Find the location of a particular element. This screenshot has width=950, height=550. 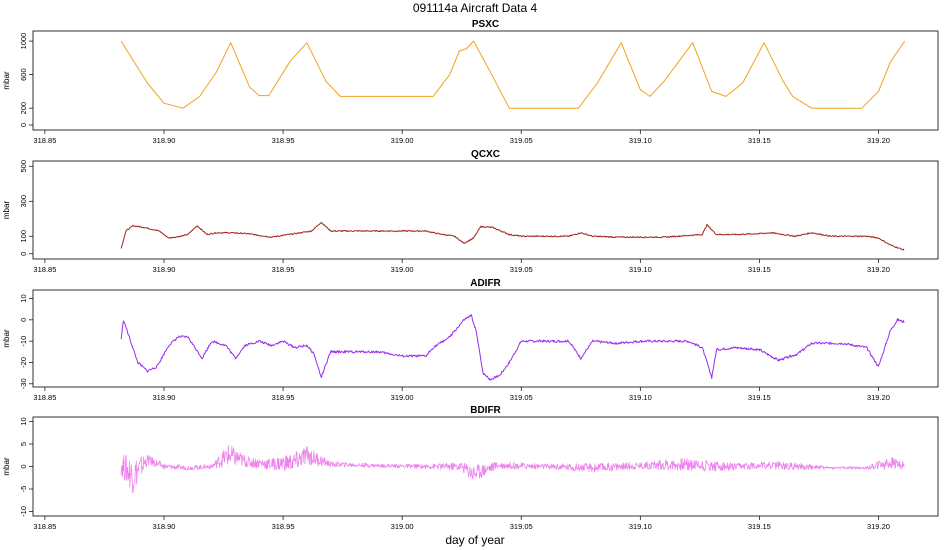

y-tick-label: 1000 is located at coordinates (23, 41).